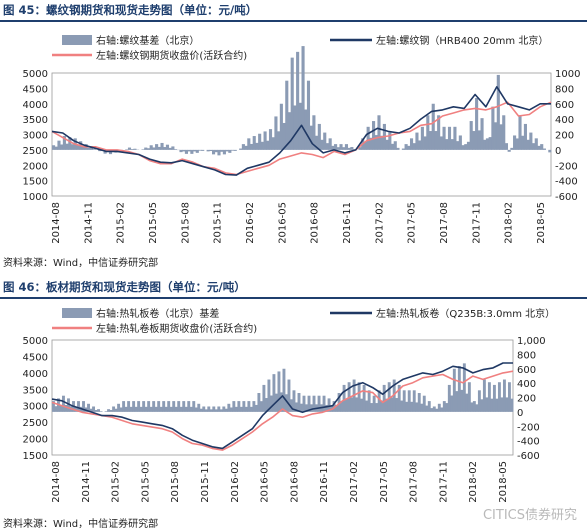  Describe the element at coordinates (147, 40) in the screenshot. I see `legend-basis-label: 右轴:螺纹基差（北京）` at that location.